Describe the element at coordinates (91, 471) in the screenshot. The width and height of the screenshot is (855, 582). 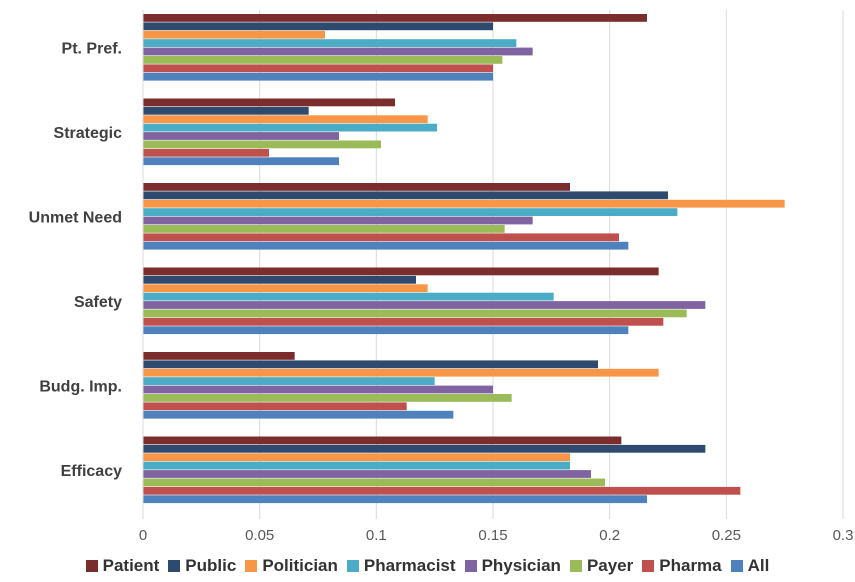
I see `category-label: Efficacy` at that location.